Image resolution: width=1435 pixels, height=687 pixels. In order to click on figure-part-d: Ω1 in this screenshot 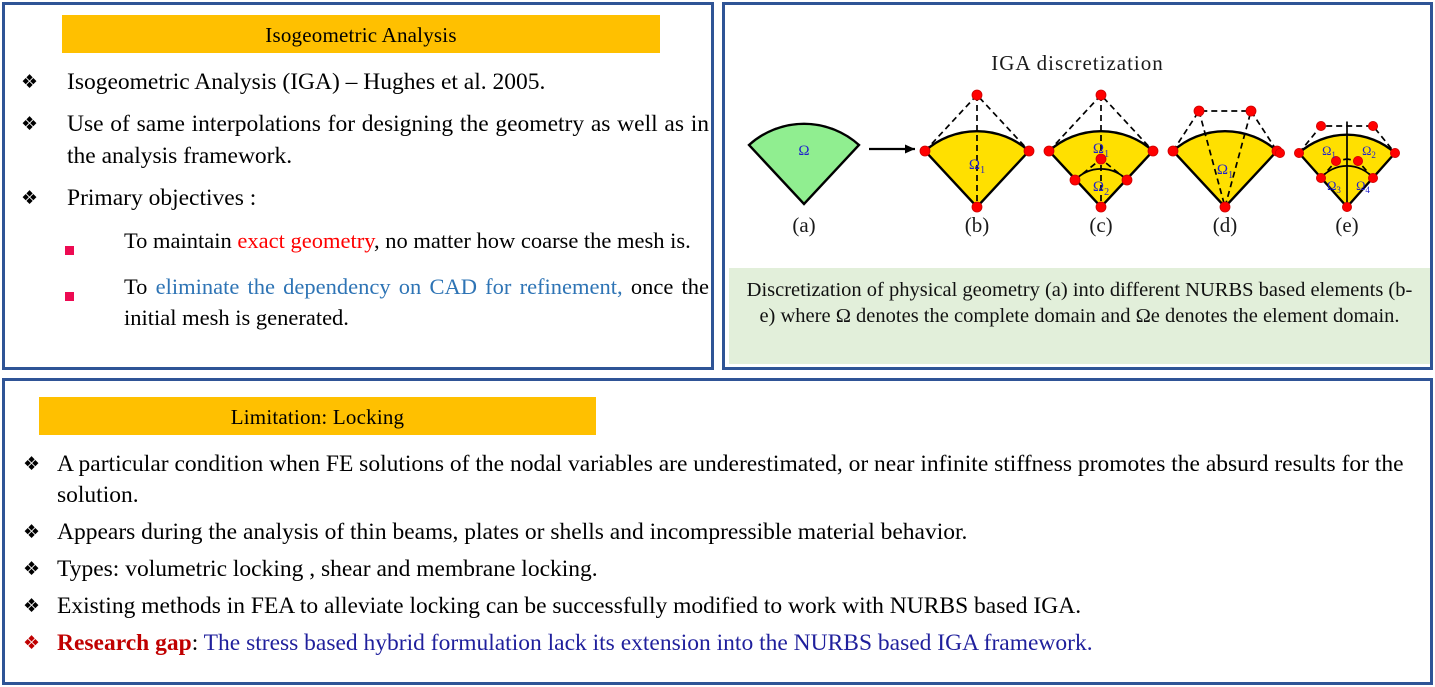, I will do `click(1225, 159)`.